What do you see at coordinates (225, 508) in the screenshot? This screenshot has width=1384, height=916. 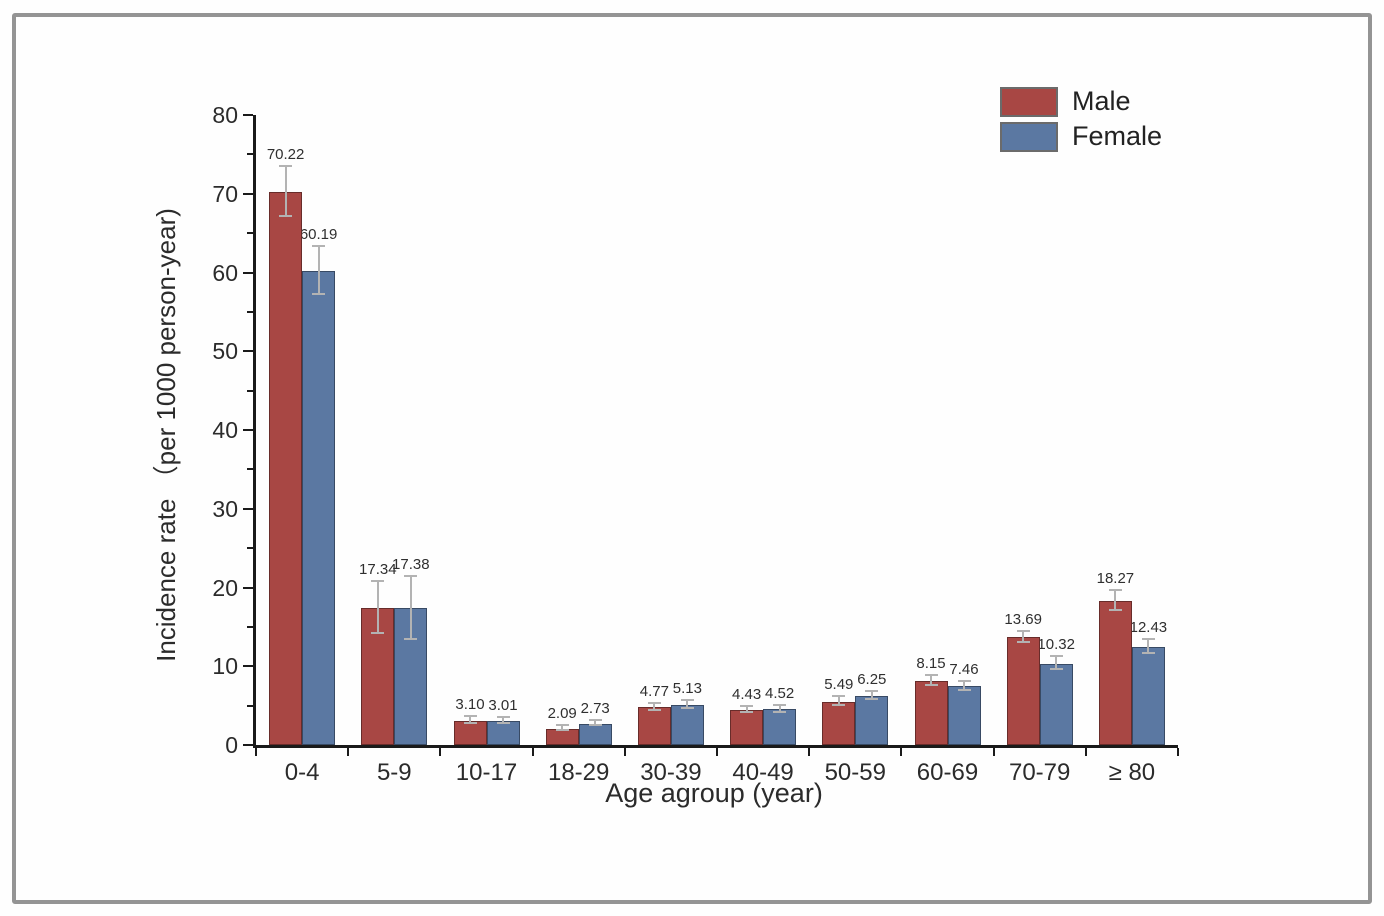 I see `y-axis-tick-label: 30` at bounding box center [225, 508].